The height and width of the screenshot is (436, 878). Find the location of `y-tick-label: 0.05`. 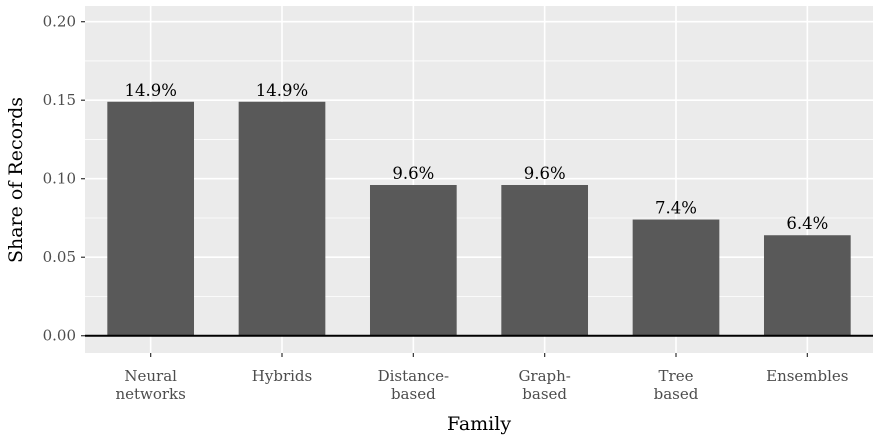

y-tick-label: 0.05 is located at coordinates (59, 257).